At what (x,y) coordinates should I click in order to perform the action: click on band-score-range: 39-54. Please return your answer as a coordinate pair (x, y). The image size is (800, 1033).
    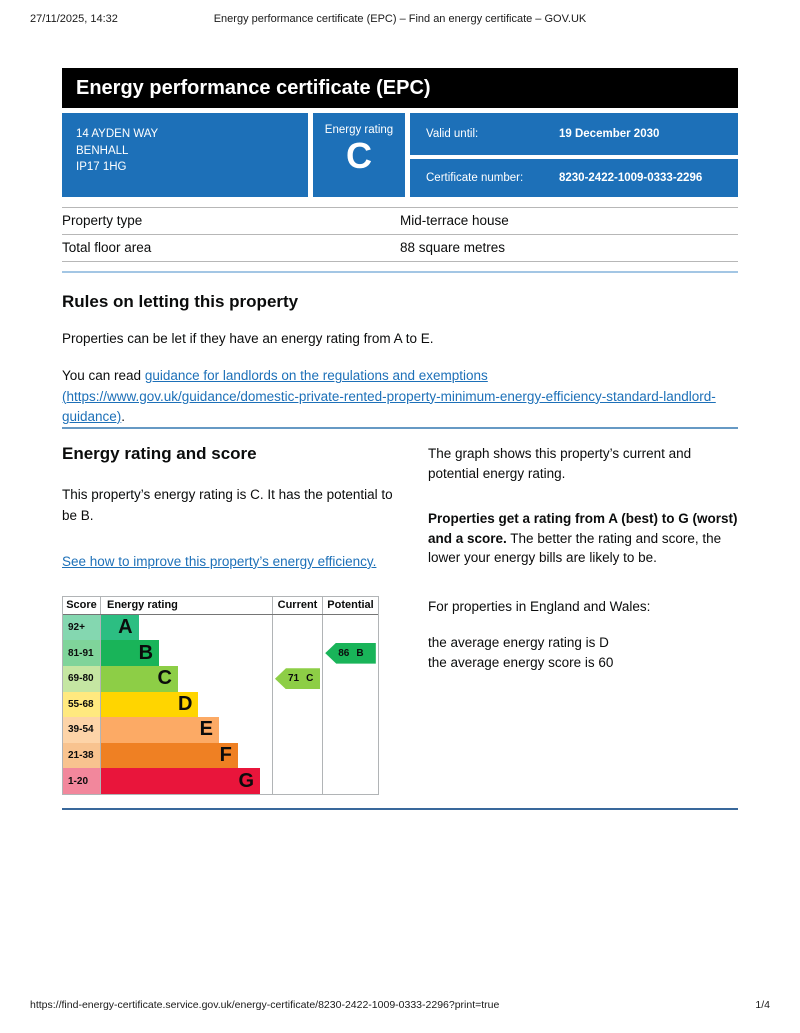
    Looking at the image, I should click on (82, 730).